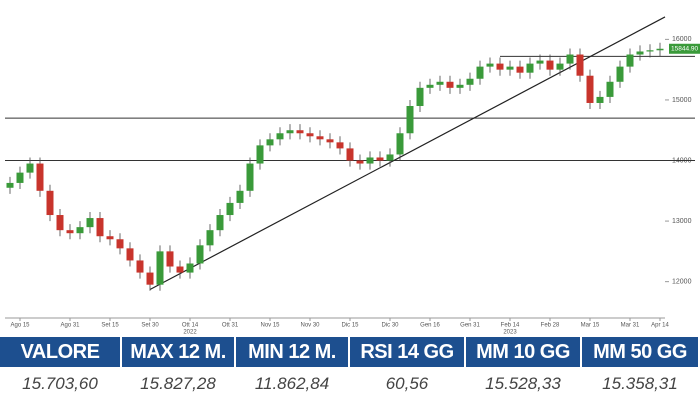 Image resolution: width=700 pixels, height=400 pixels. Describe the element at coordinates (292, 383) in the screenshot. I see `table-value: 11.862,84` at that location.